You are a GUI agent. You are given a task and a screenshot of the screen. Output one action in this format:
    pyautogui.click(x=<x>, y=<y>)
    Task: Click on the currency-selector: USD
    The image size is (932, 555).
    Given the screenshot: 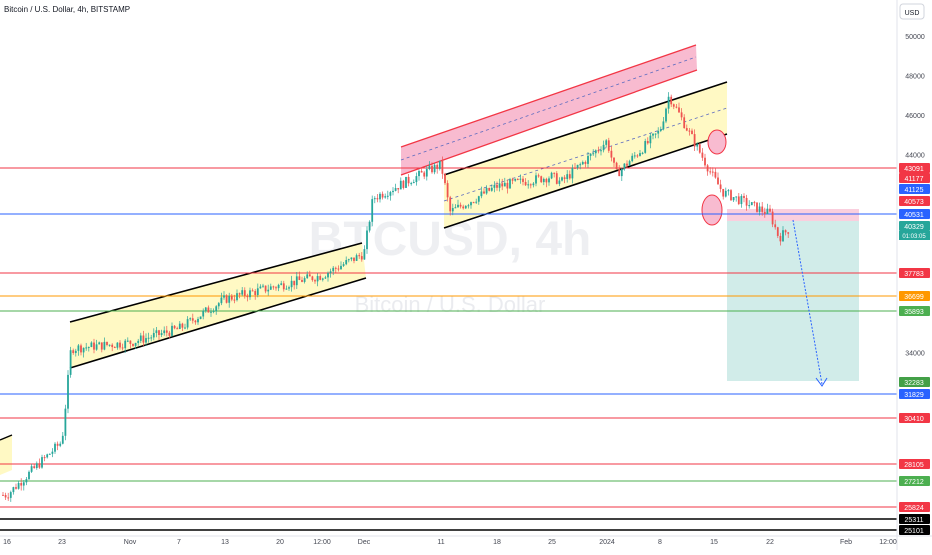 What is the action you would take?
    pyautogui.click(x=912, y=11)
    